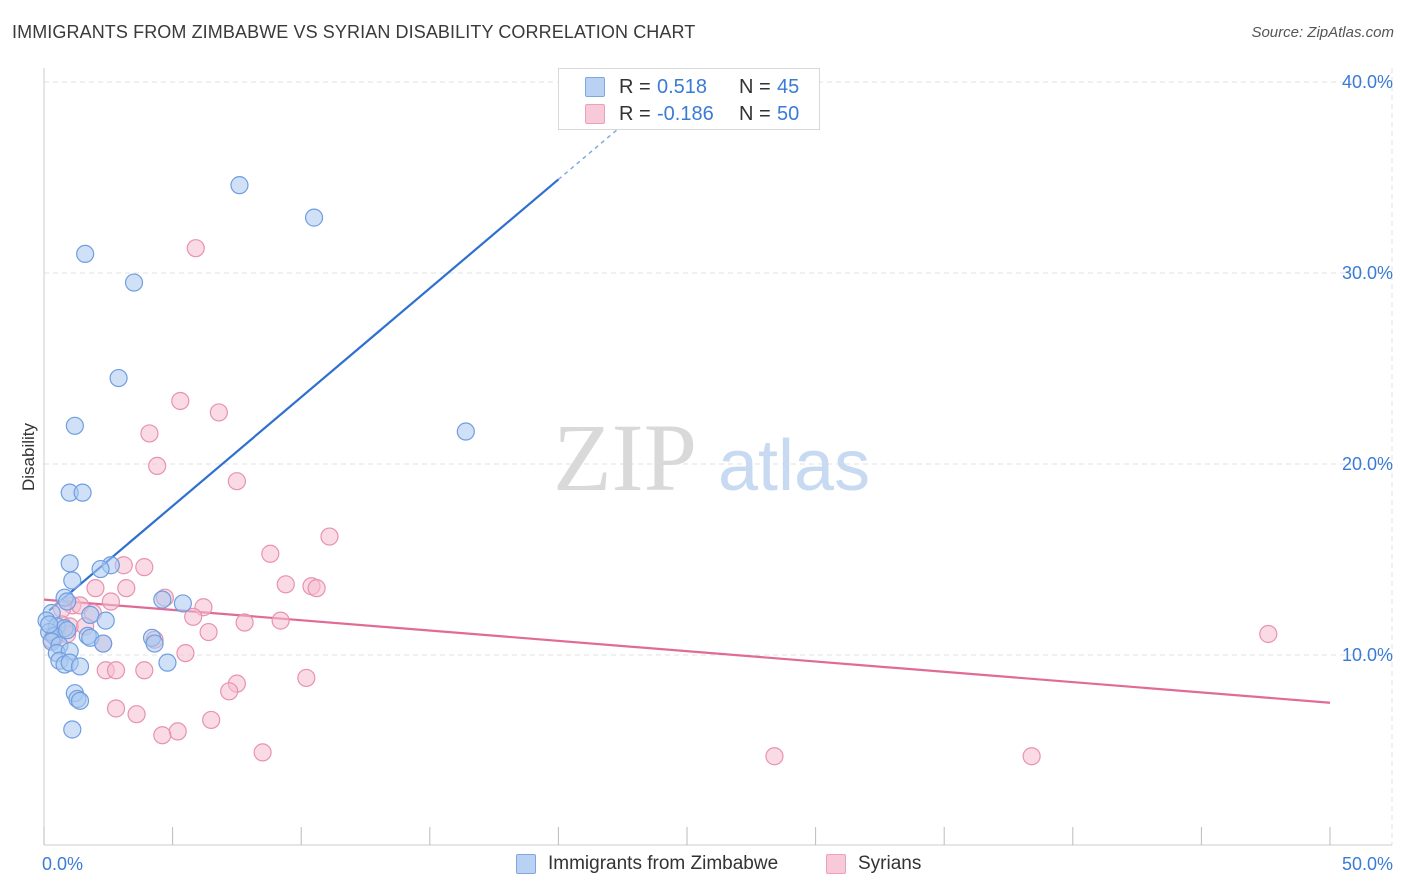 The image size is (1406, 892). I want to click on source-label: Source: ZipAtlas.com, so click(1322, 32).